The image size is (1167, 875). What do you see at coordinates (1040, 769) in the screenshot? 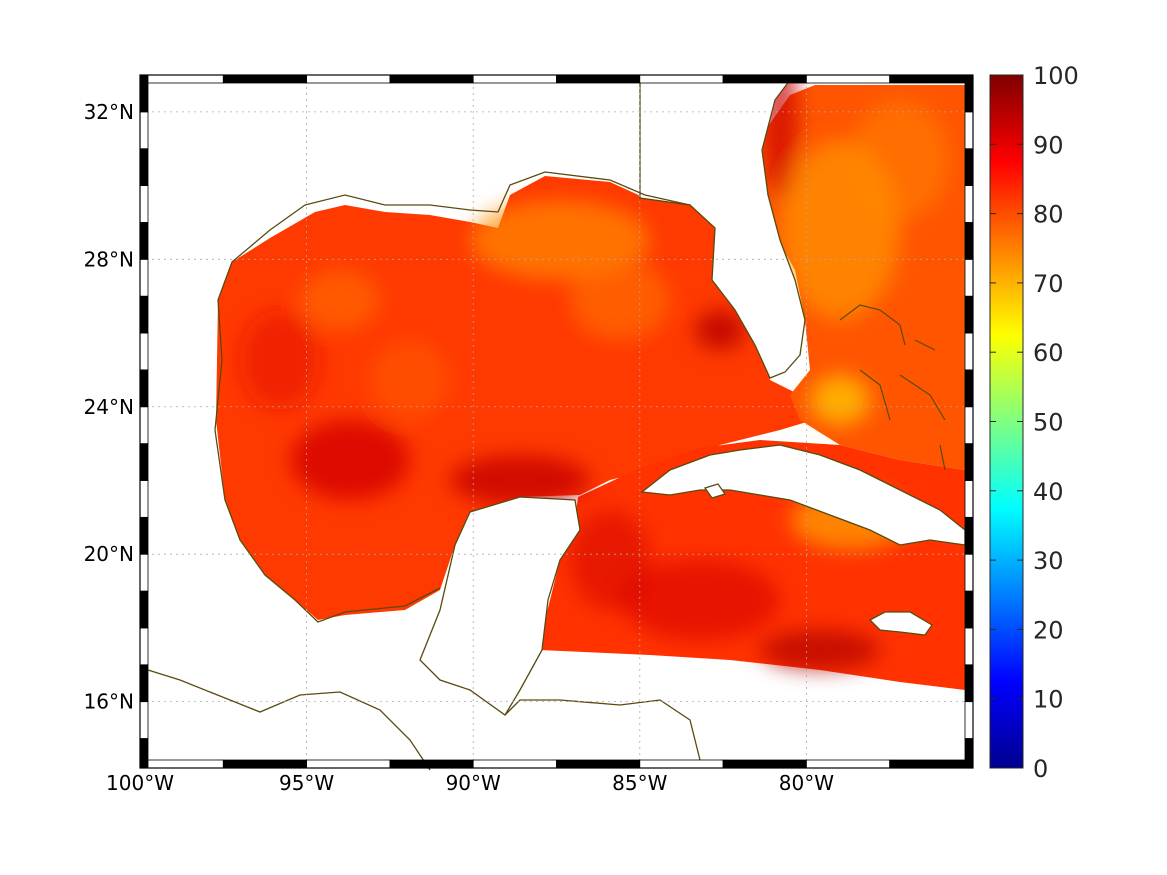
I see `colorbar-tick-label: 0` at bounding box center [1040, 769].